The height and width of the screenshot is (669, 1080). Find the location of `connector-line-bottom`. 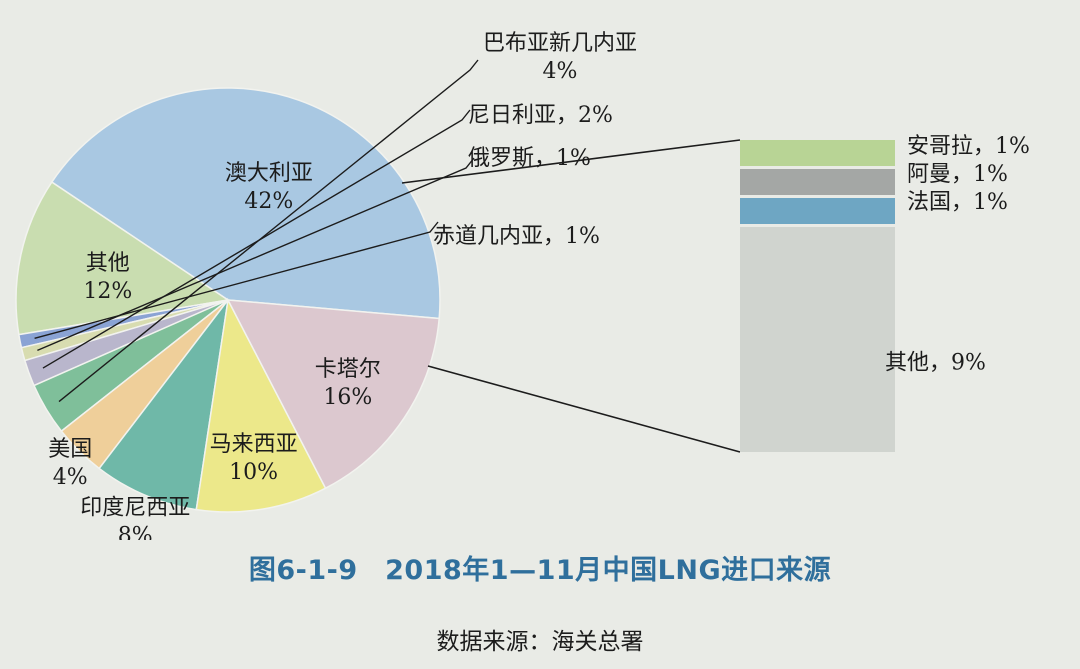

connector-line-bottom is located at coordinates (584, 409).